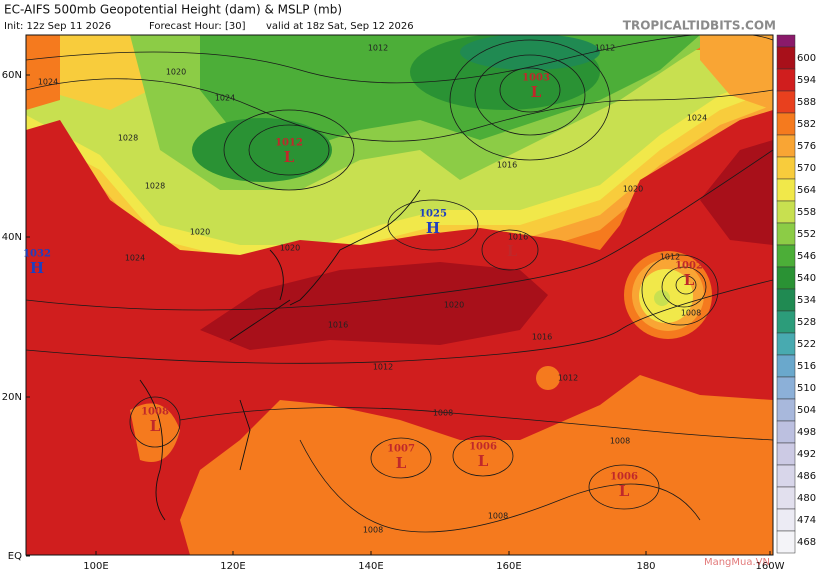 This screenshot has height=573, width=819. What do you see at coordinates (155, 412) in the screenshot?
I see `center-pressure: 1008` at bounding box center [155, 412].